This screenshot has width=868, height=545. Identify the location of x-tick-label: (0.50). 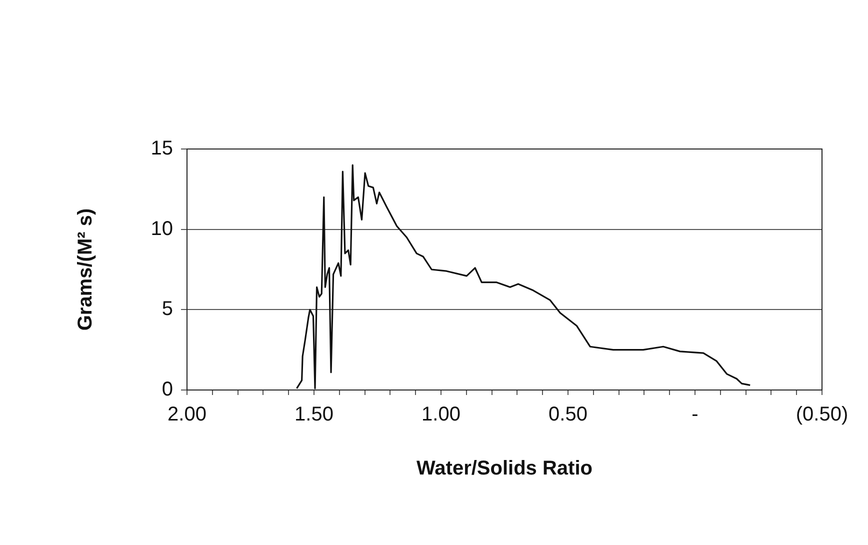
(822, 415).